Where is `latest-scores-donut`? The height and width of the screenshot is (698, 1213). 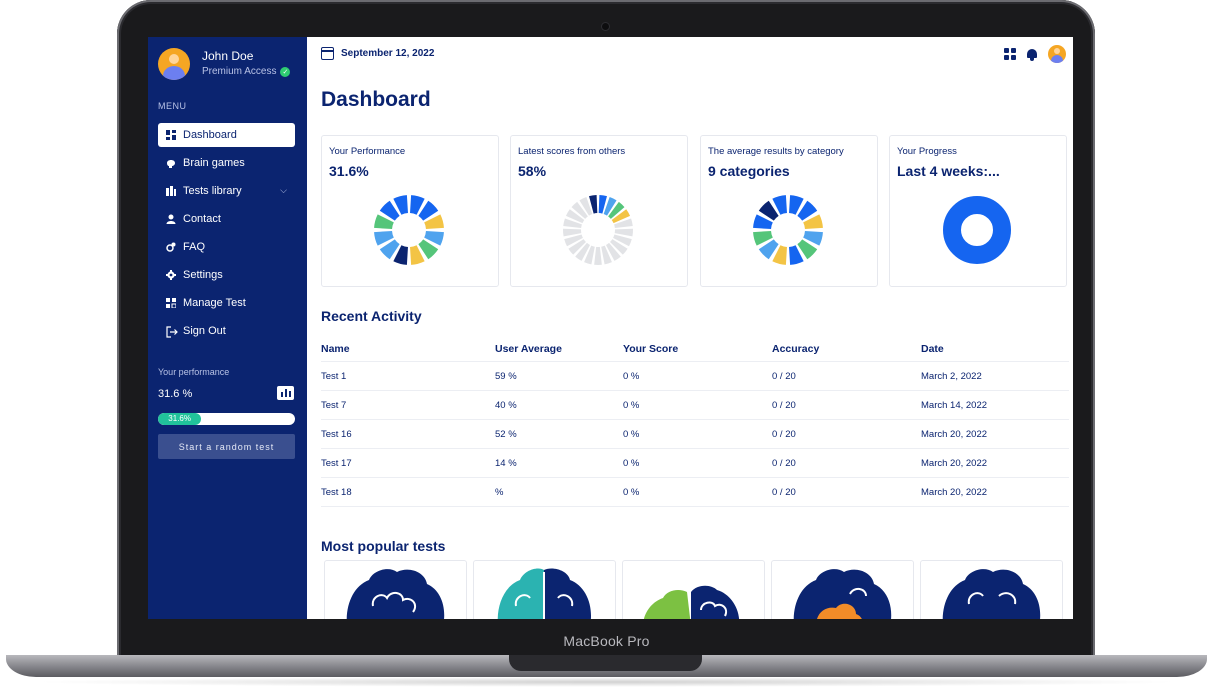 latest-scores-donut is located at coordinates (598, 230).